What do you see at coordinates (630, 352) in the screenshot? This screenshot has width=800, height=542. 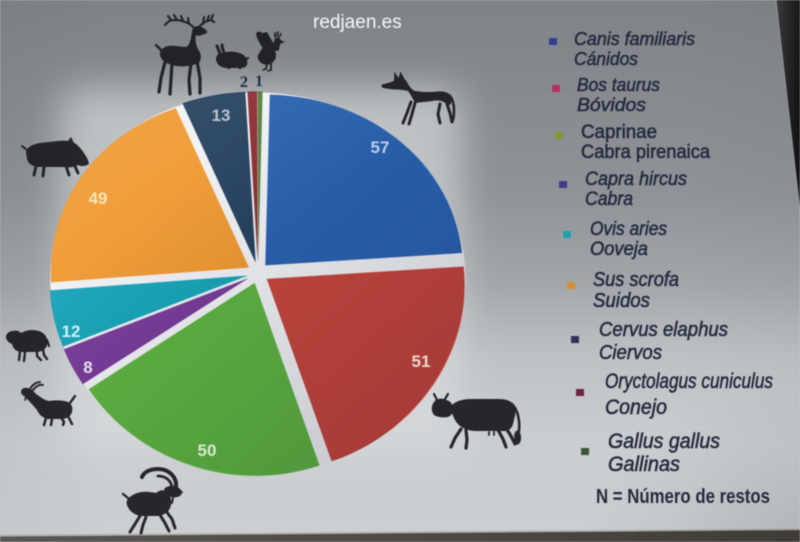 I see `svg-text: Ciervos` at bounding box center [630, 352].